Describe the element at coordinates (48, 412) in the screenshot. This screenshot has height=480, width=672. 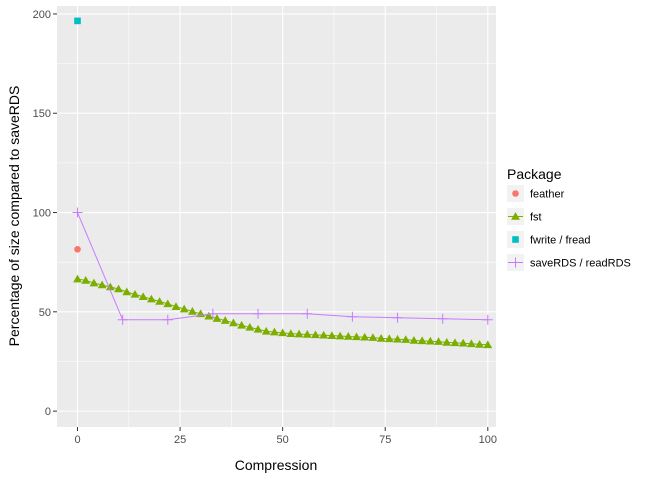
I see `y-tick-label: 0` at that location.